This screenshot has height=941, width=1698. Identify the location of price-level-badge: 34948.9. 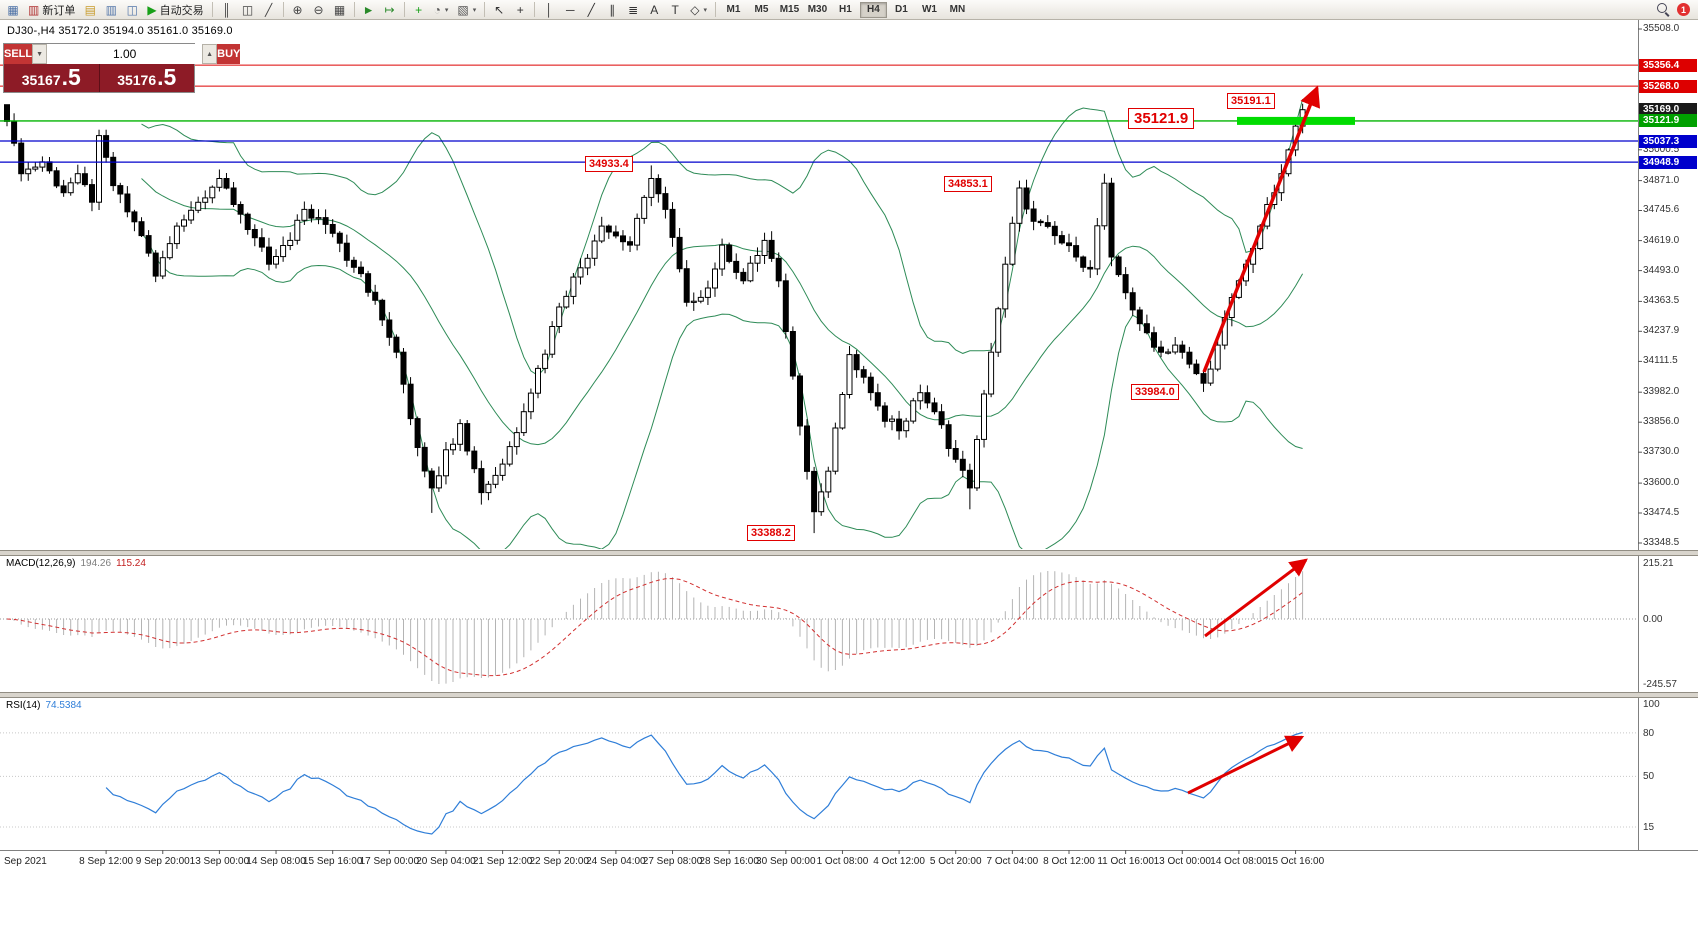
(1668, 162).